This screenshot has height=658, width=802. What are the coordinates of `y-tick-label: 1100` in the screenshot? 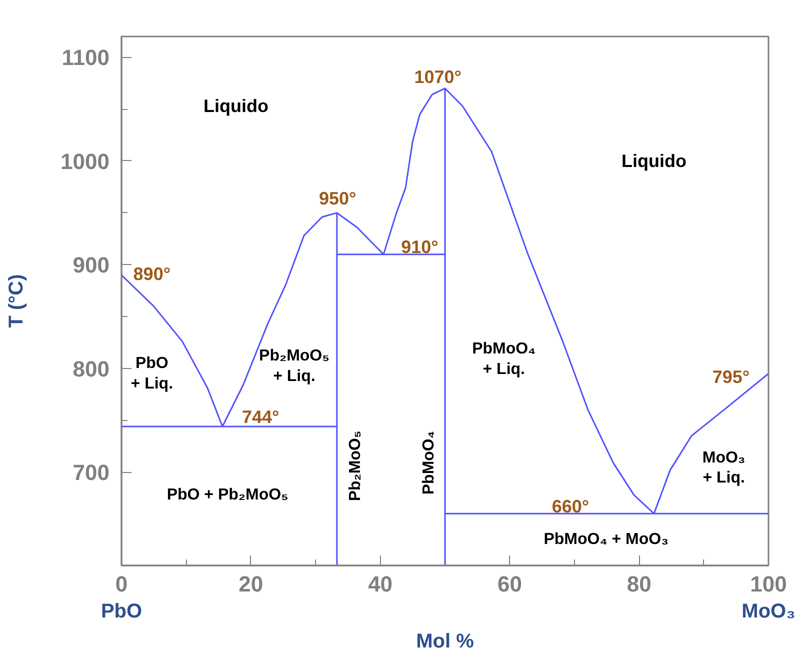 It's located at (86, 57).